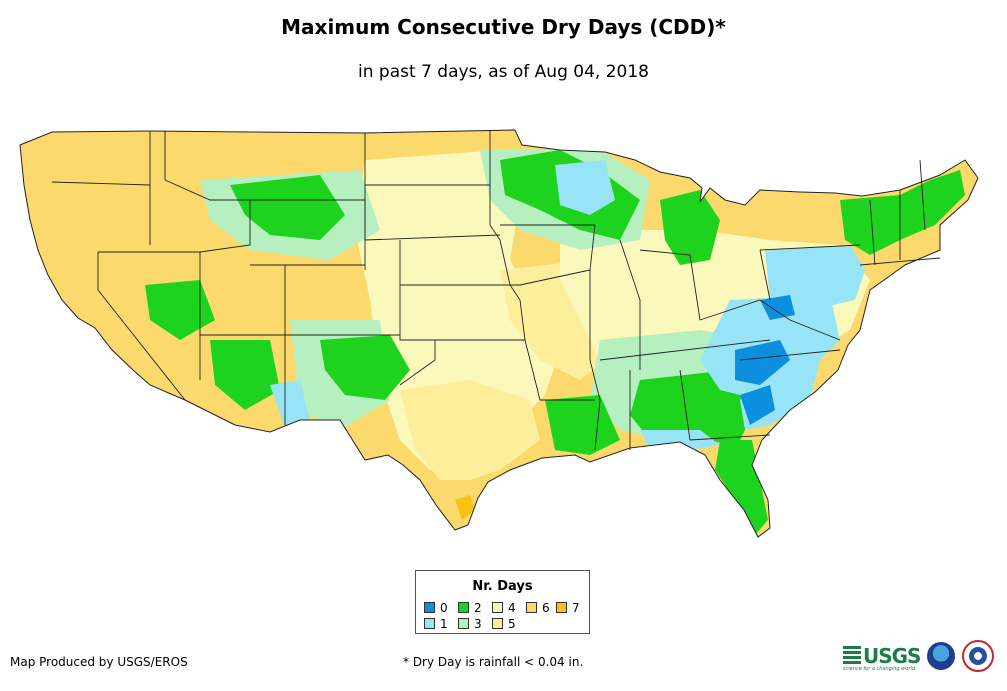 This screenshot has height=691, width=1007. I want to click on legend-item-7: 7, so click(568, 608).